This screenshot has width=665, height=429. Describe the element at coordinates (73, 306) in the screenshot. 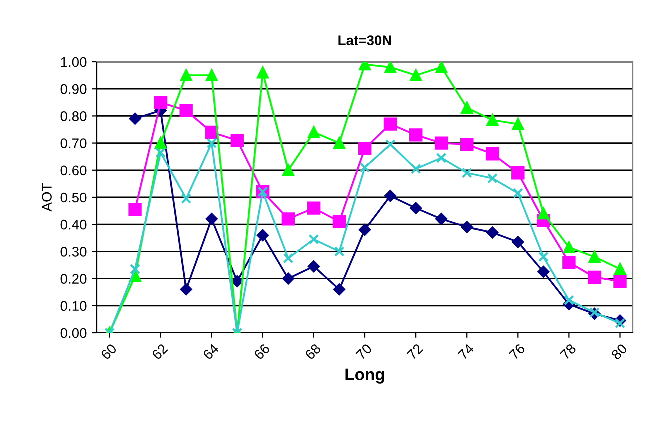

I see `y-tick-label: 0.10` at that location.